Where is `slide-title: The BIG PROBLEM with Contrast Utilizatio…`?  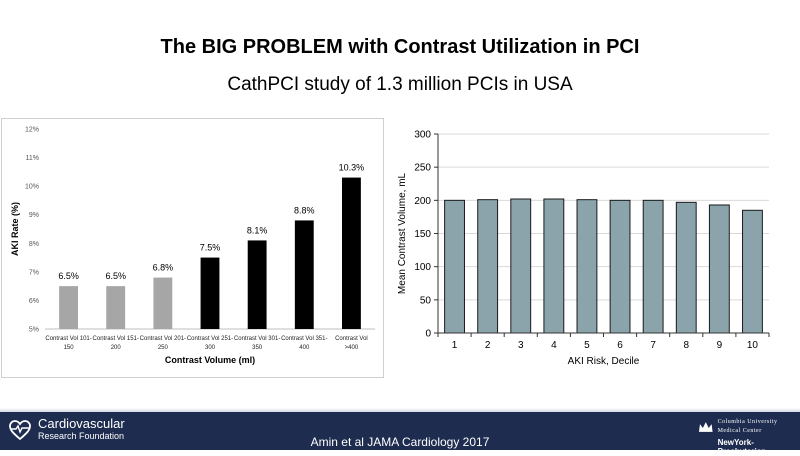
slide-title: The BIG PROBLEM with Contrast Utilizatio… is located at coordinates (400, 47).